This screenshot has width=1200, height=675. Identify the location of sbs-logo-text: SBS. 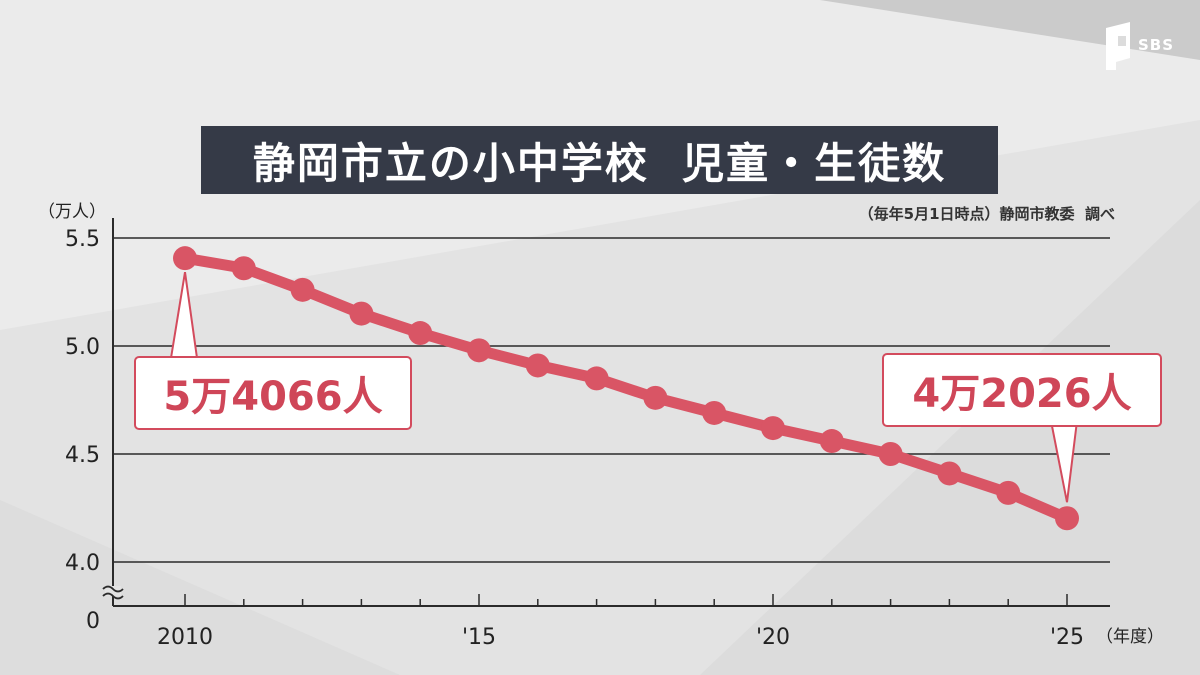
(1156, 45).